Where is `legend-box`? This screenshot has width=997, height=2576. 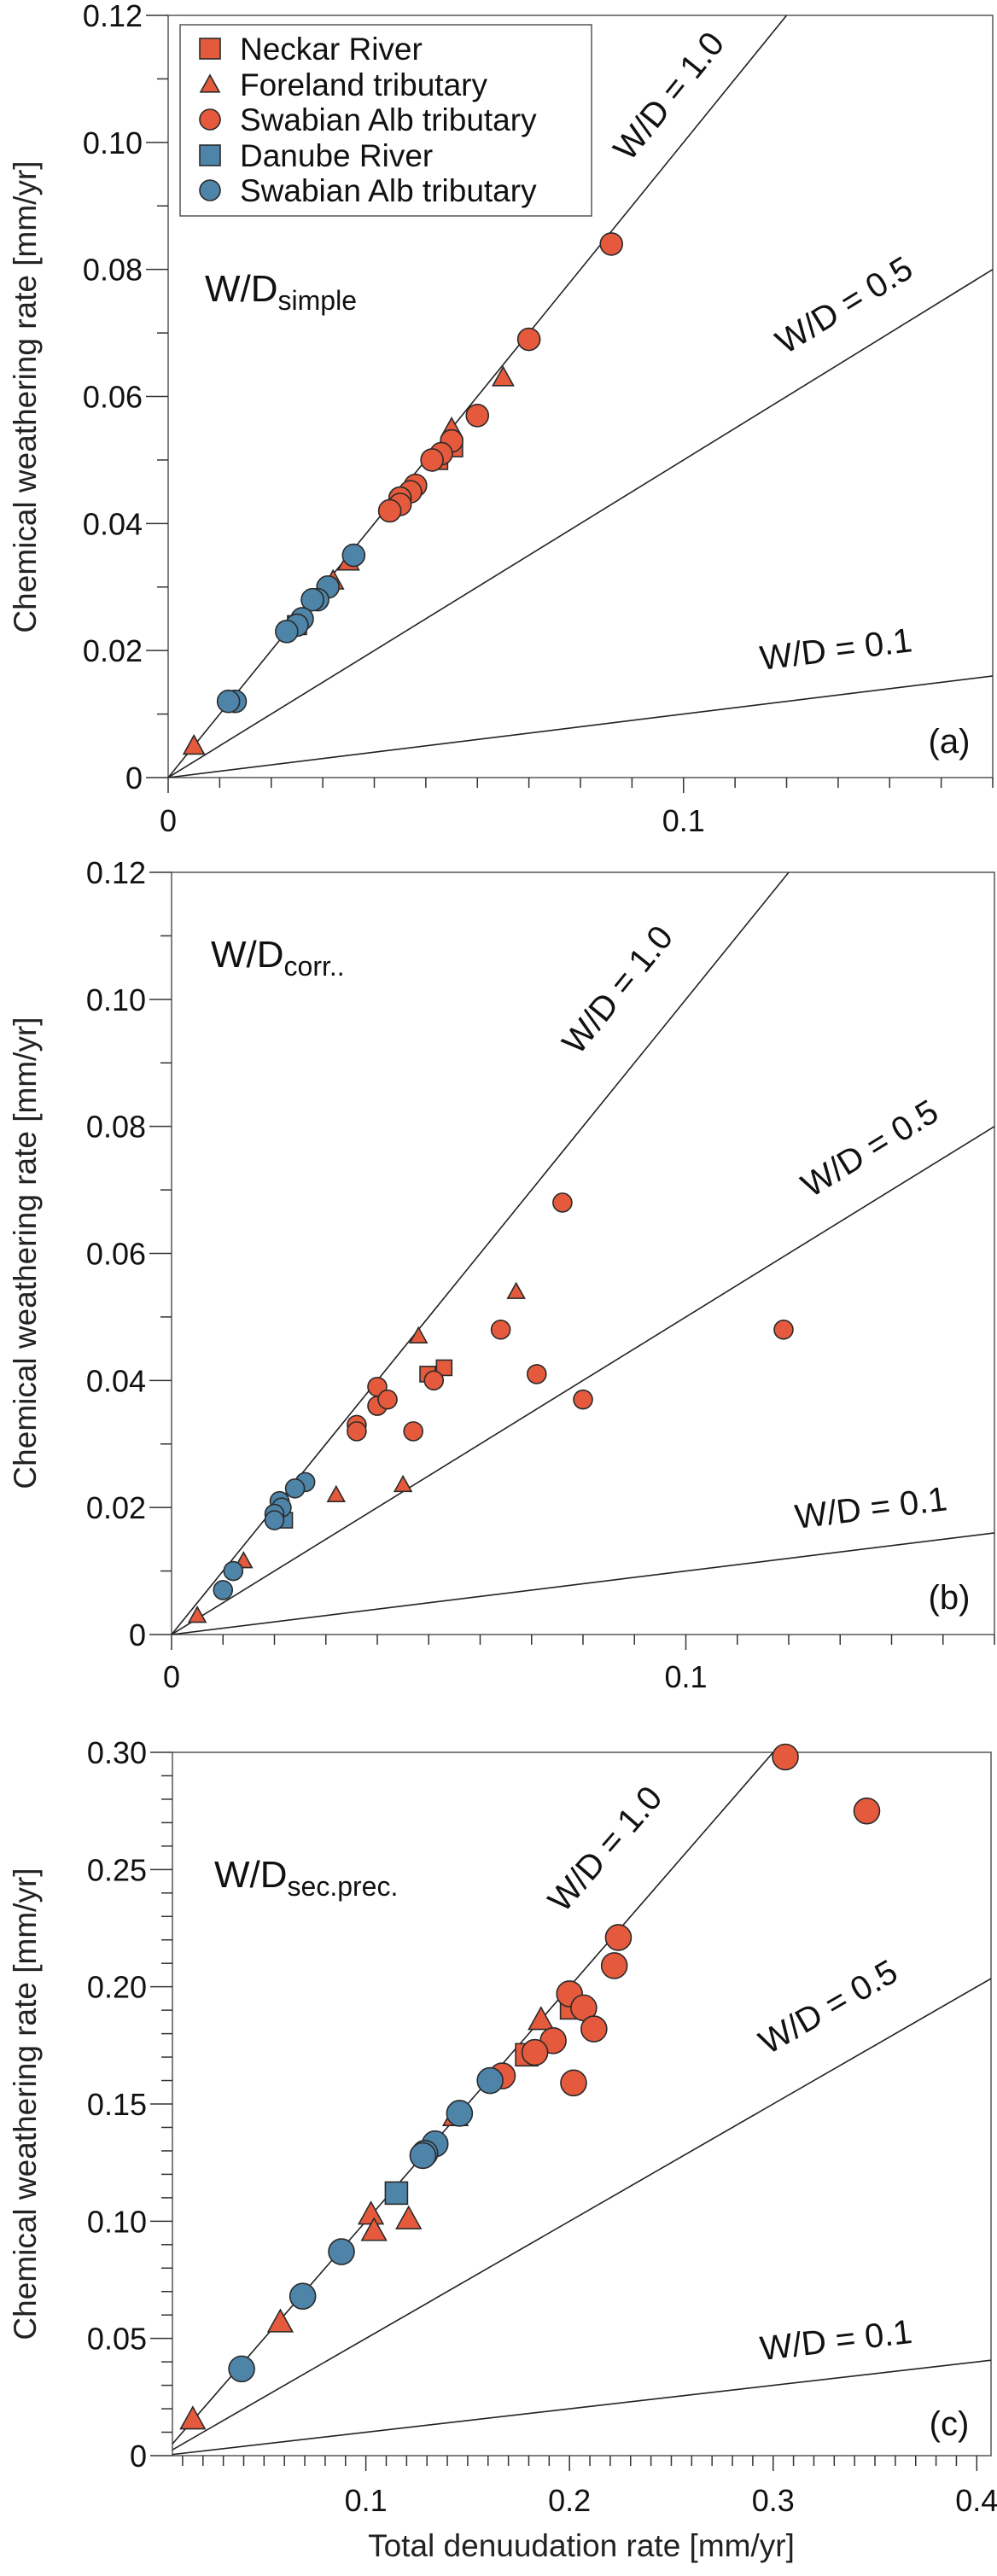
legend-box is located at coordinates (385, 120).